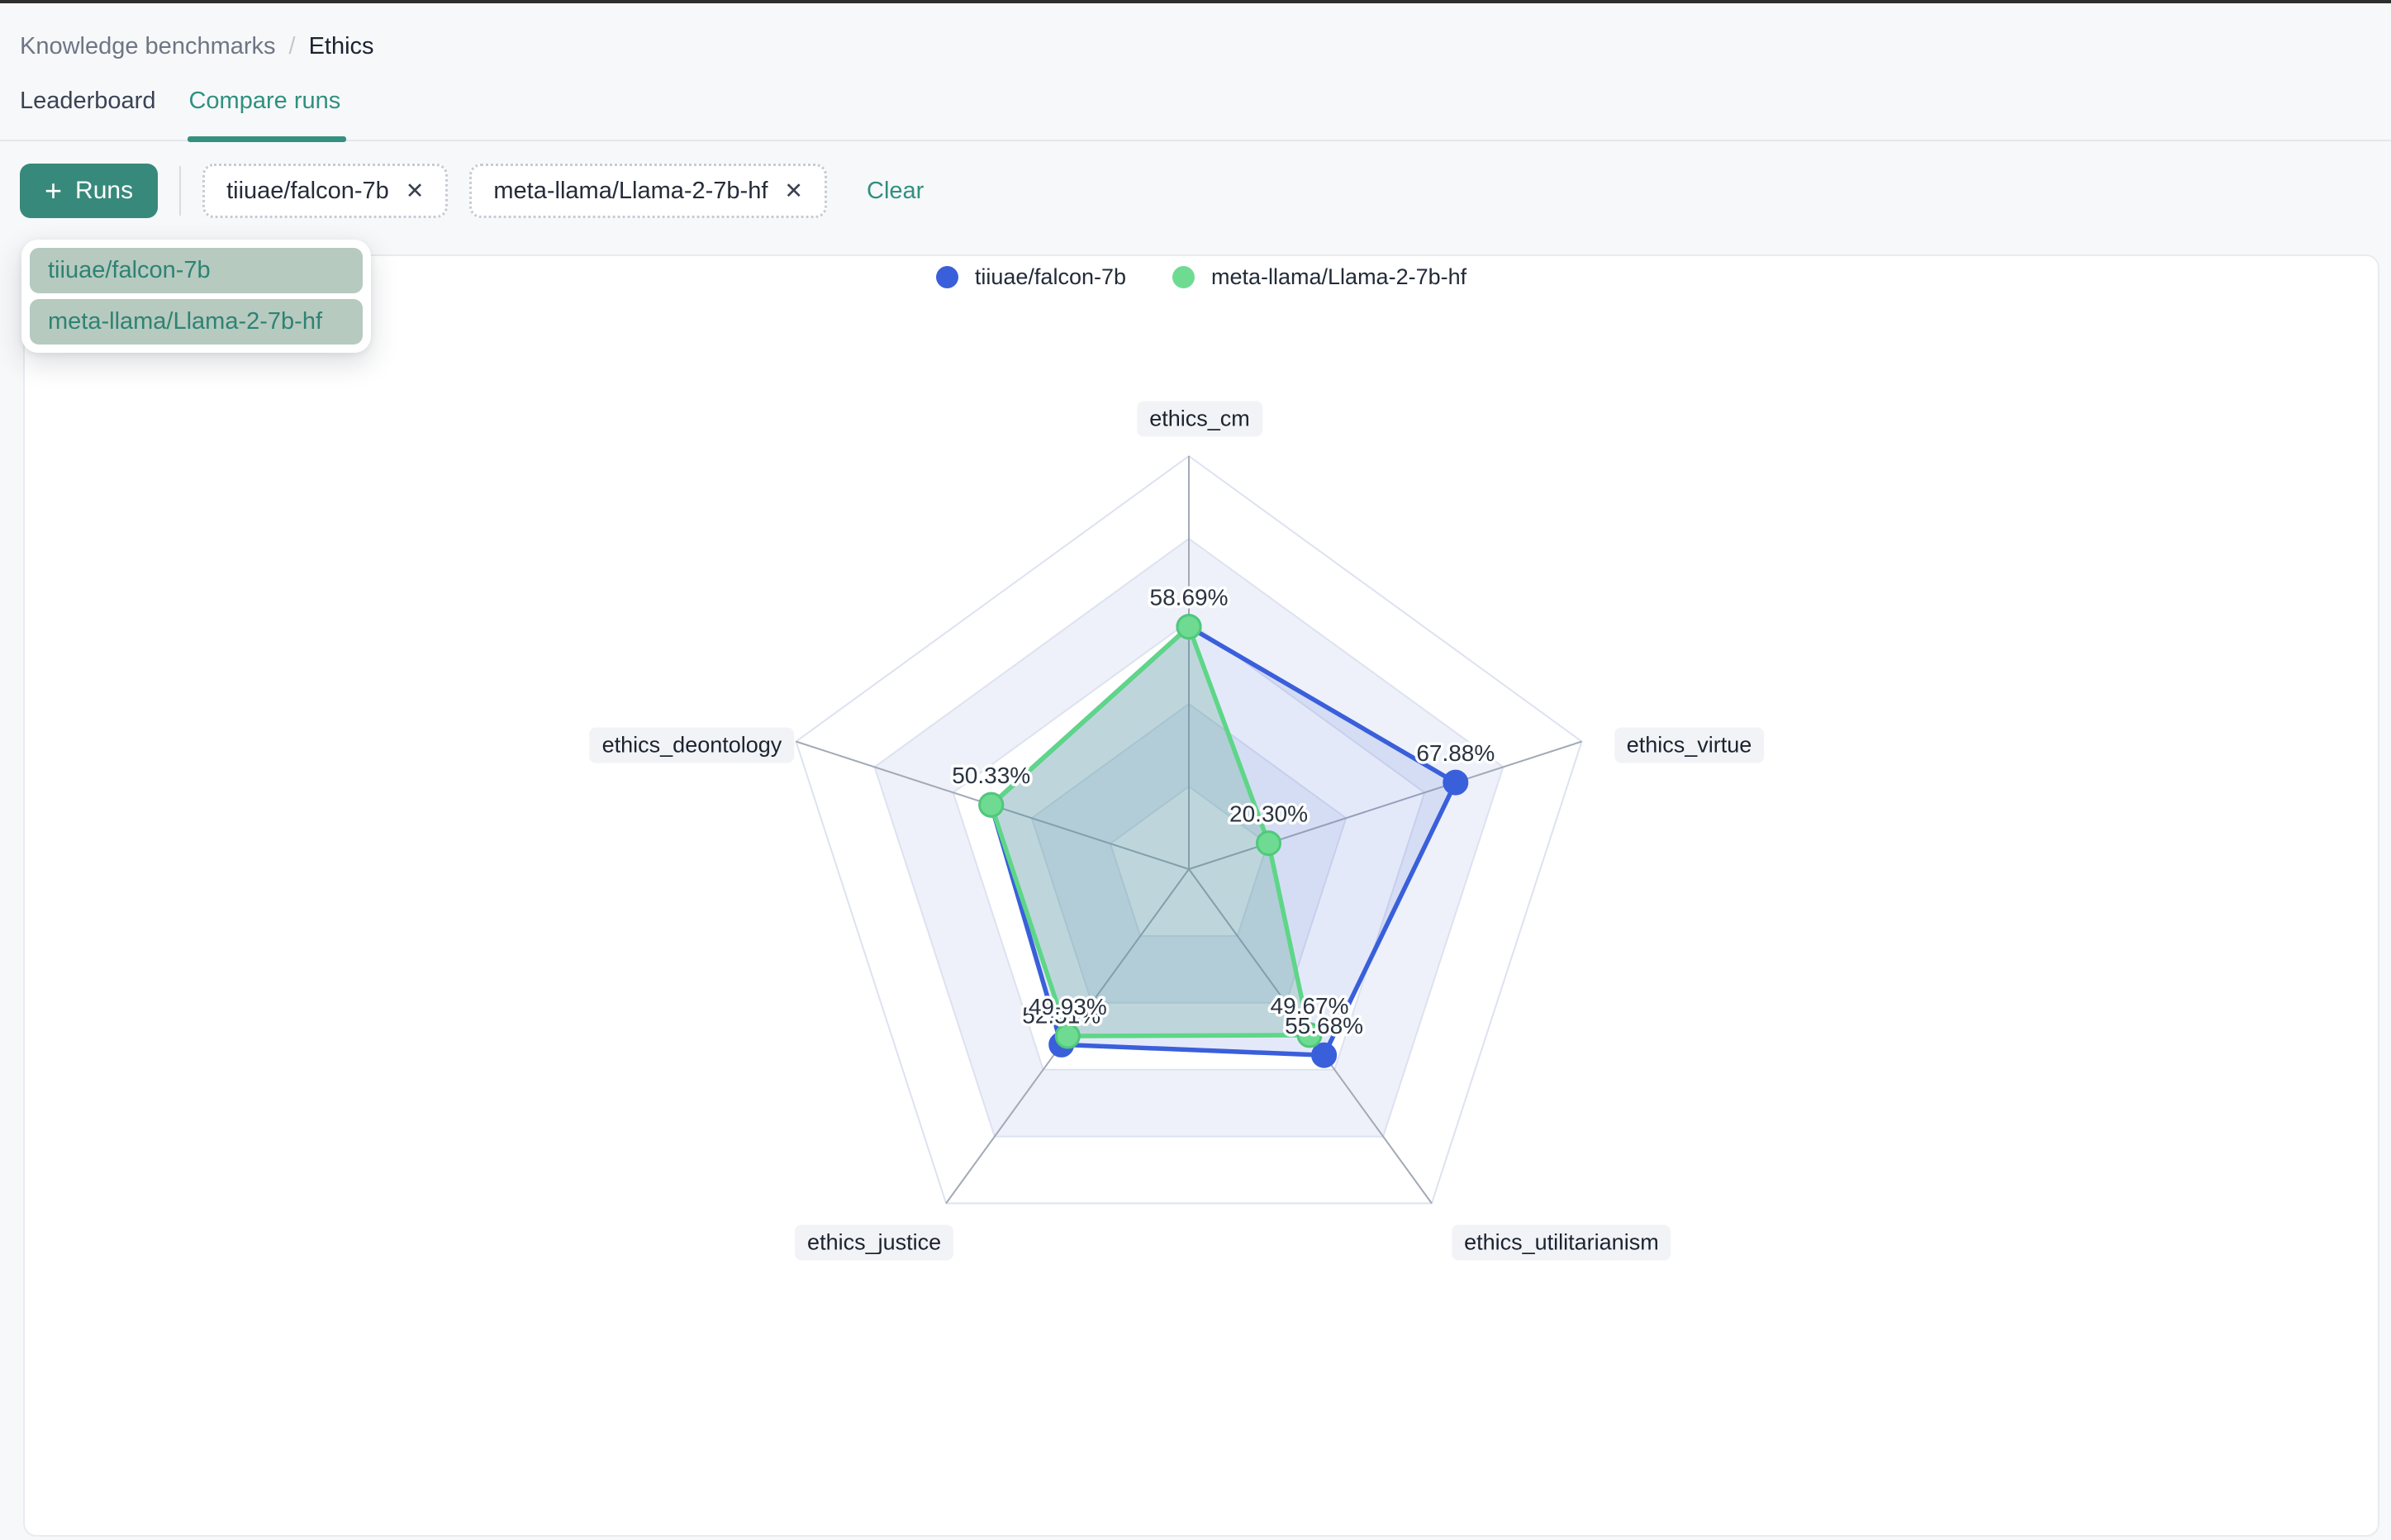 This screenshot has width=2391, height=1540. Describe the element at coordinates (196, 270) in the screenshot. I see `dropdown-item-falcon: tiiuae/falcon-7b` at that location.